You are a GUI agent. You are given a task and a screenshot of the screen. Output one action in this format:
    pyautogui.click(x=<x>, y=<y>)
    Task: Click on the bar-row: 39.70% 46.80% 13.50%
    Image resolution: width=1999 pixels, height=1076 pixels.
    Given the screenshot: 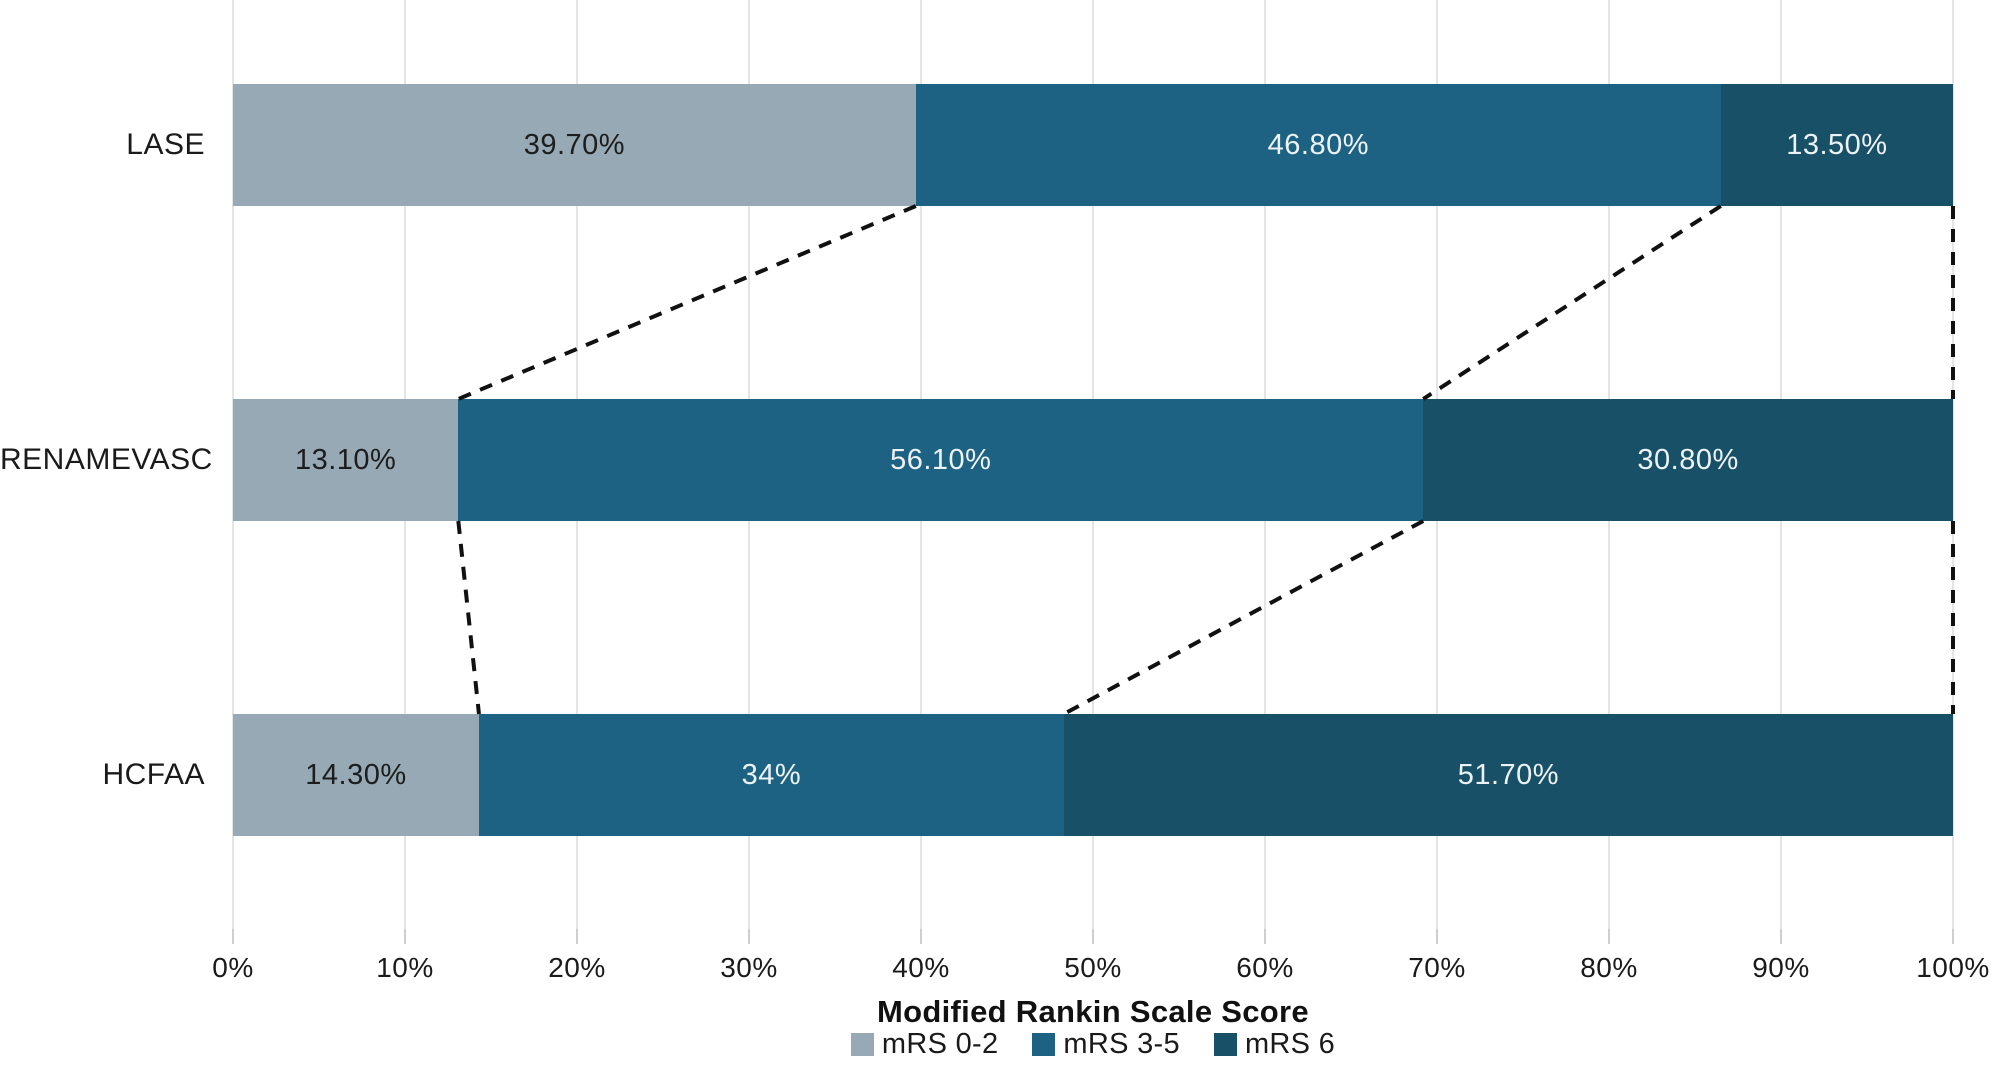 What is the action you would take?
    pyautogui.click(x=1093, y=145)
    